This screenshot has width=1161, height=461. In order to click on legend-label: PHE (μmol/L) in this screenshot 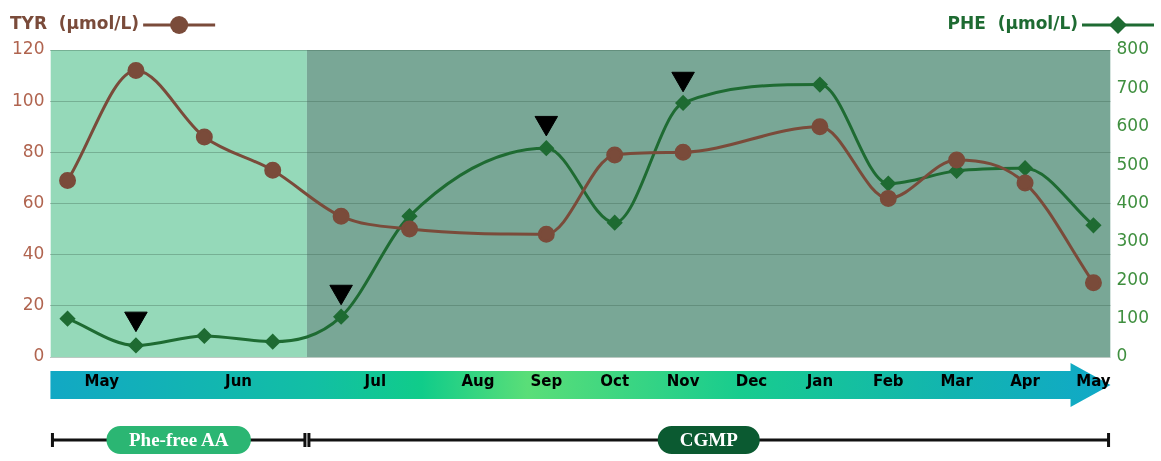, I will do `click(1013, 23)`.